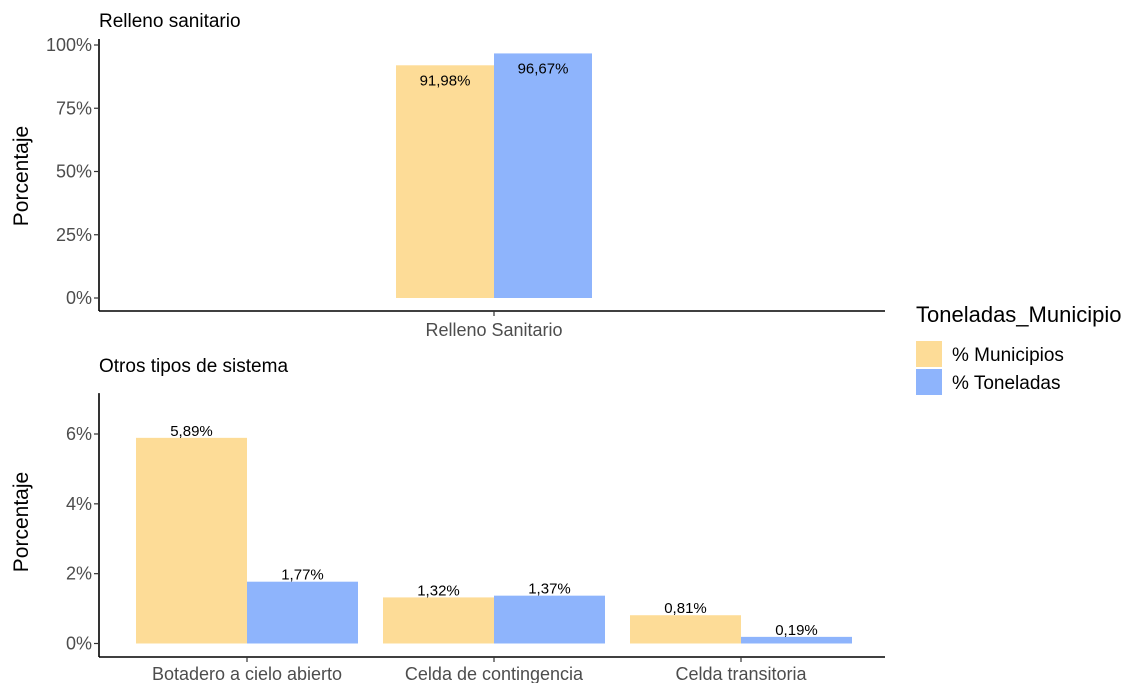 Image resolution: width=1148 pixels, height=683 pixels. Describe the element at coordinates (79, 504) in the screenshot. I see `y-tick-label: 4%` at that location.